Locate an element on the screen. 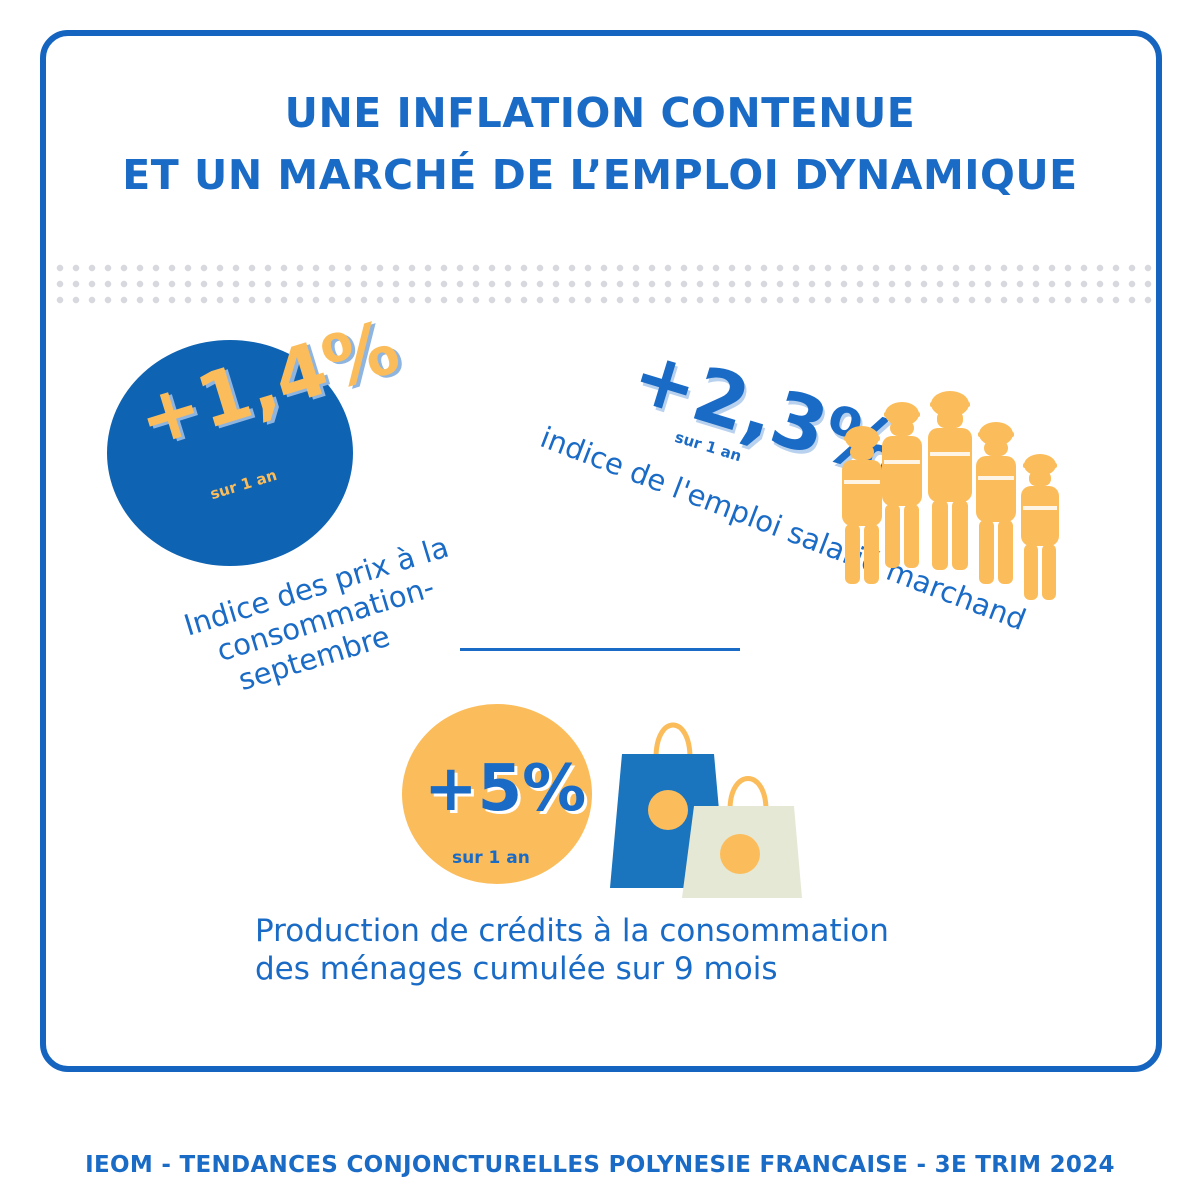 The image size is (1200, 1200). title-line-2: ET UN MARCHÉ DE L’EMPLOI DYNAMIQUE is located at coordinates (600, 175).